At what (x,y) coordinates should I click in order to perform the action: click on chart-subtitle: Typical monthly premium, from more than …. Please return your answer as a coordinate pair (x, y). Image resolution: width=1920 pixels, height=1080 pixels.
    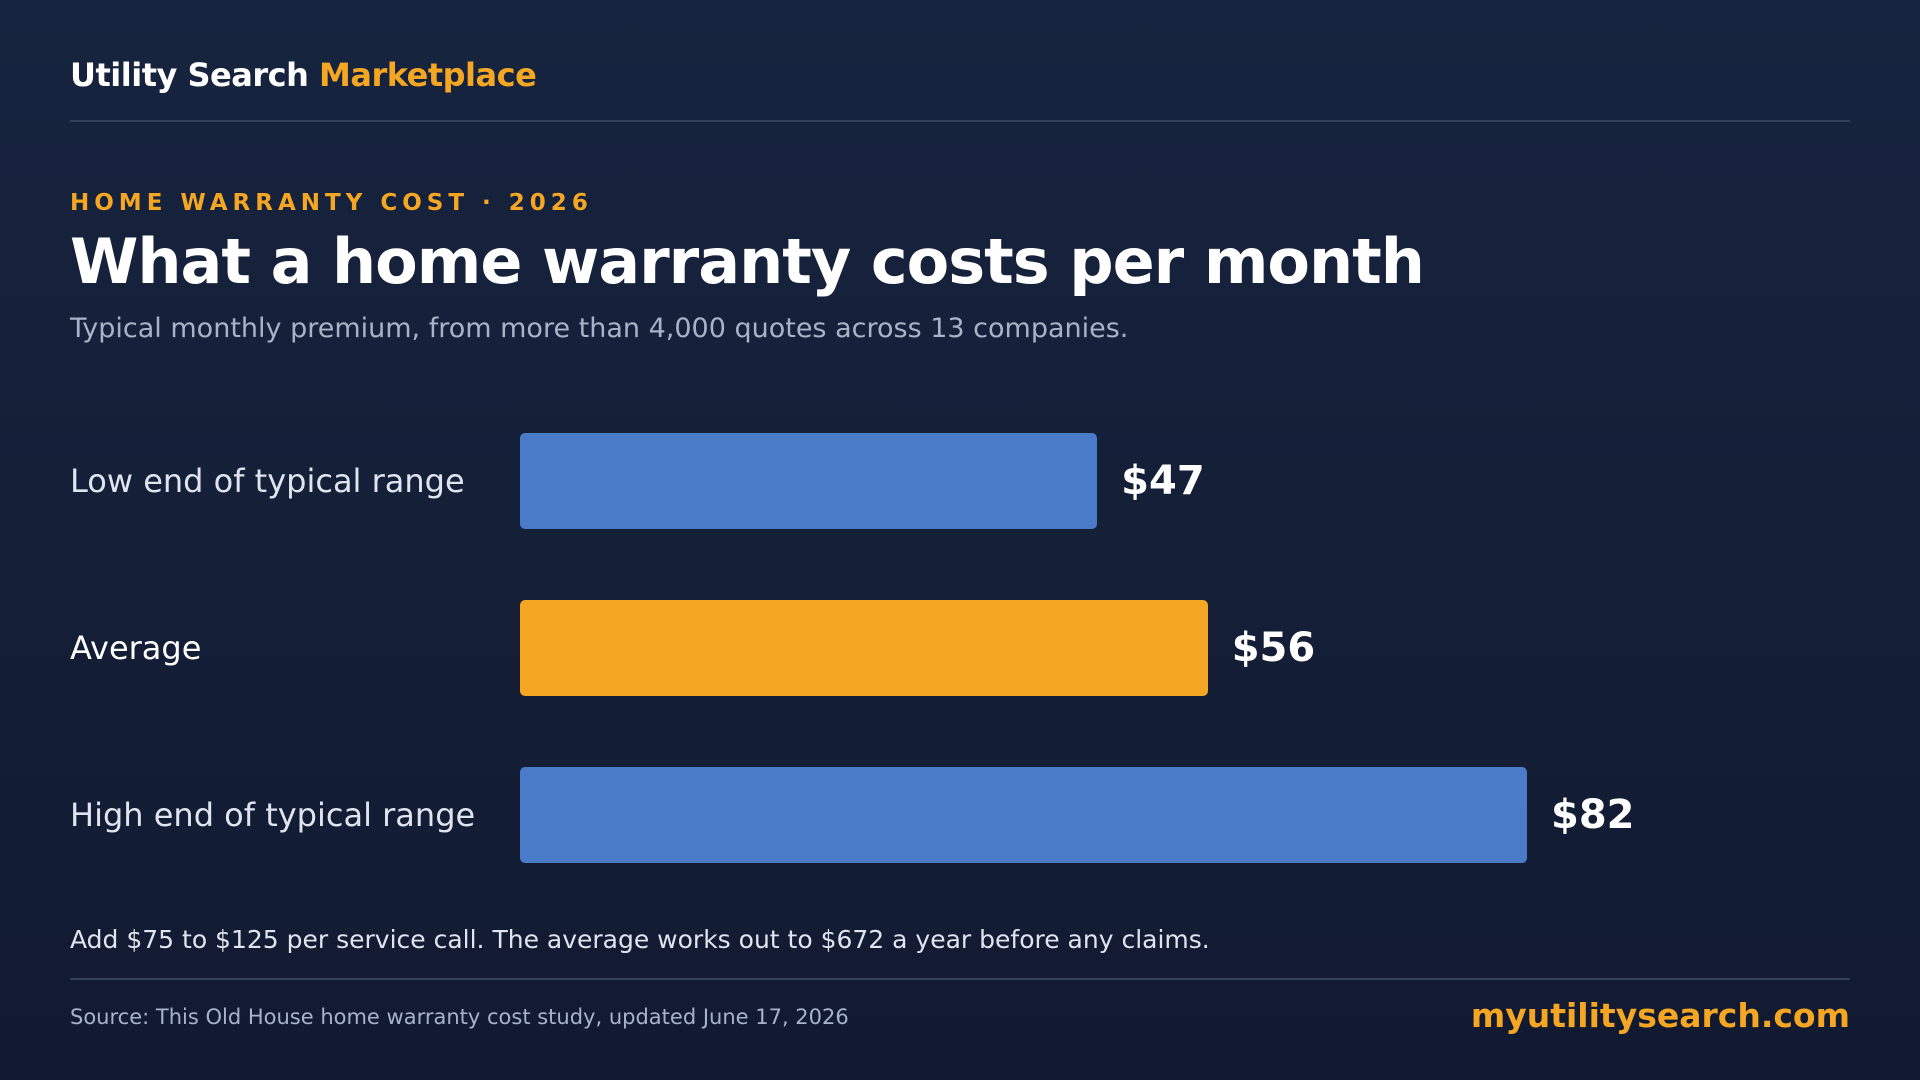
    Looking at the image, I should click on (599, 328).